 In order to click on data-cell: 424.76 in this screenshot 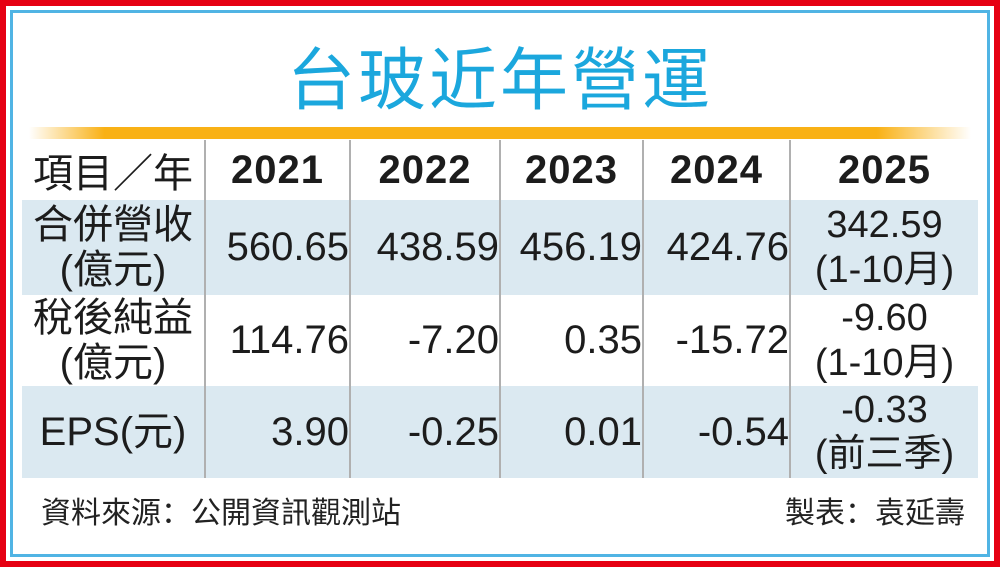, I will do `click(717, 247)`.